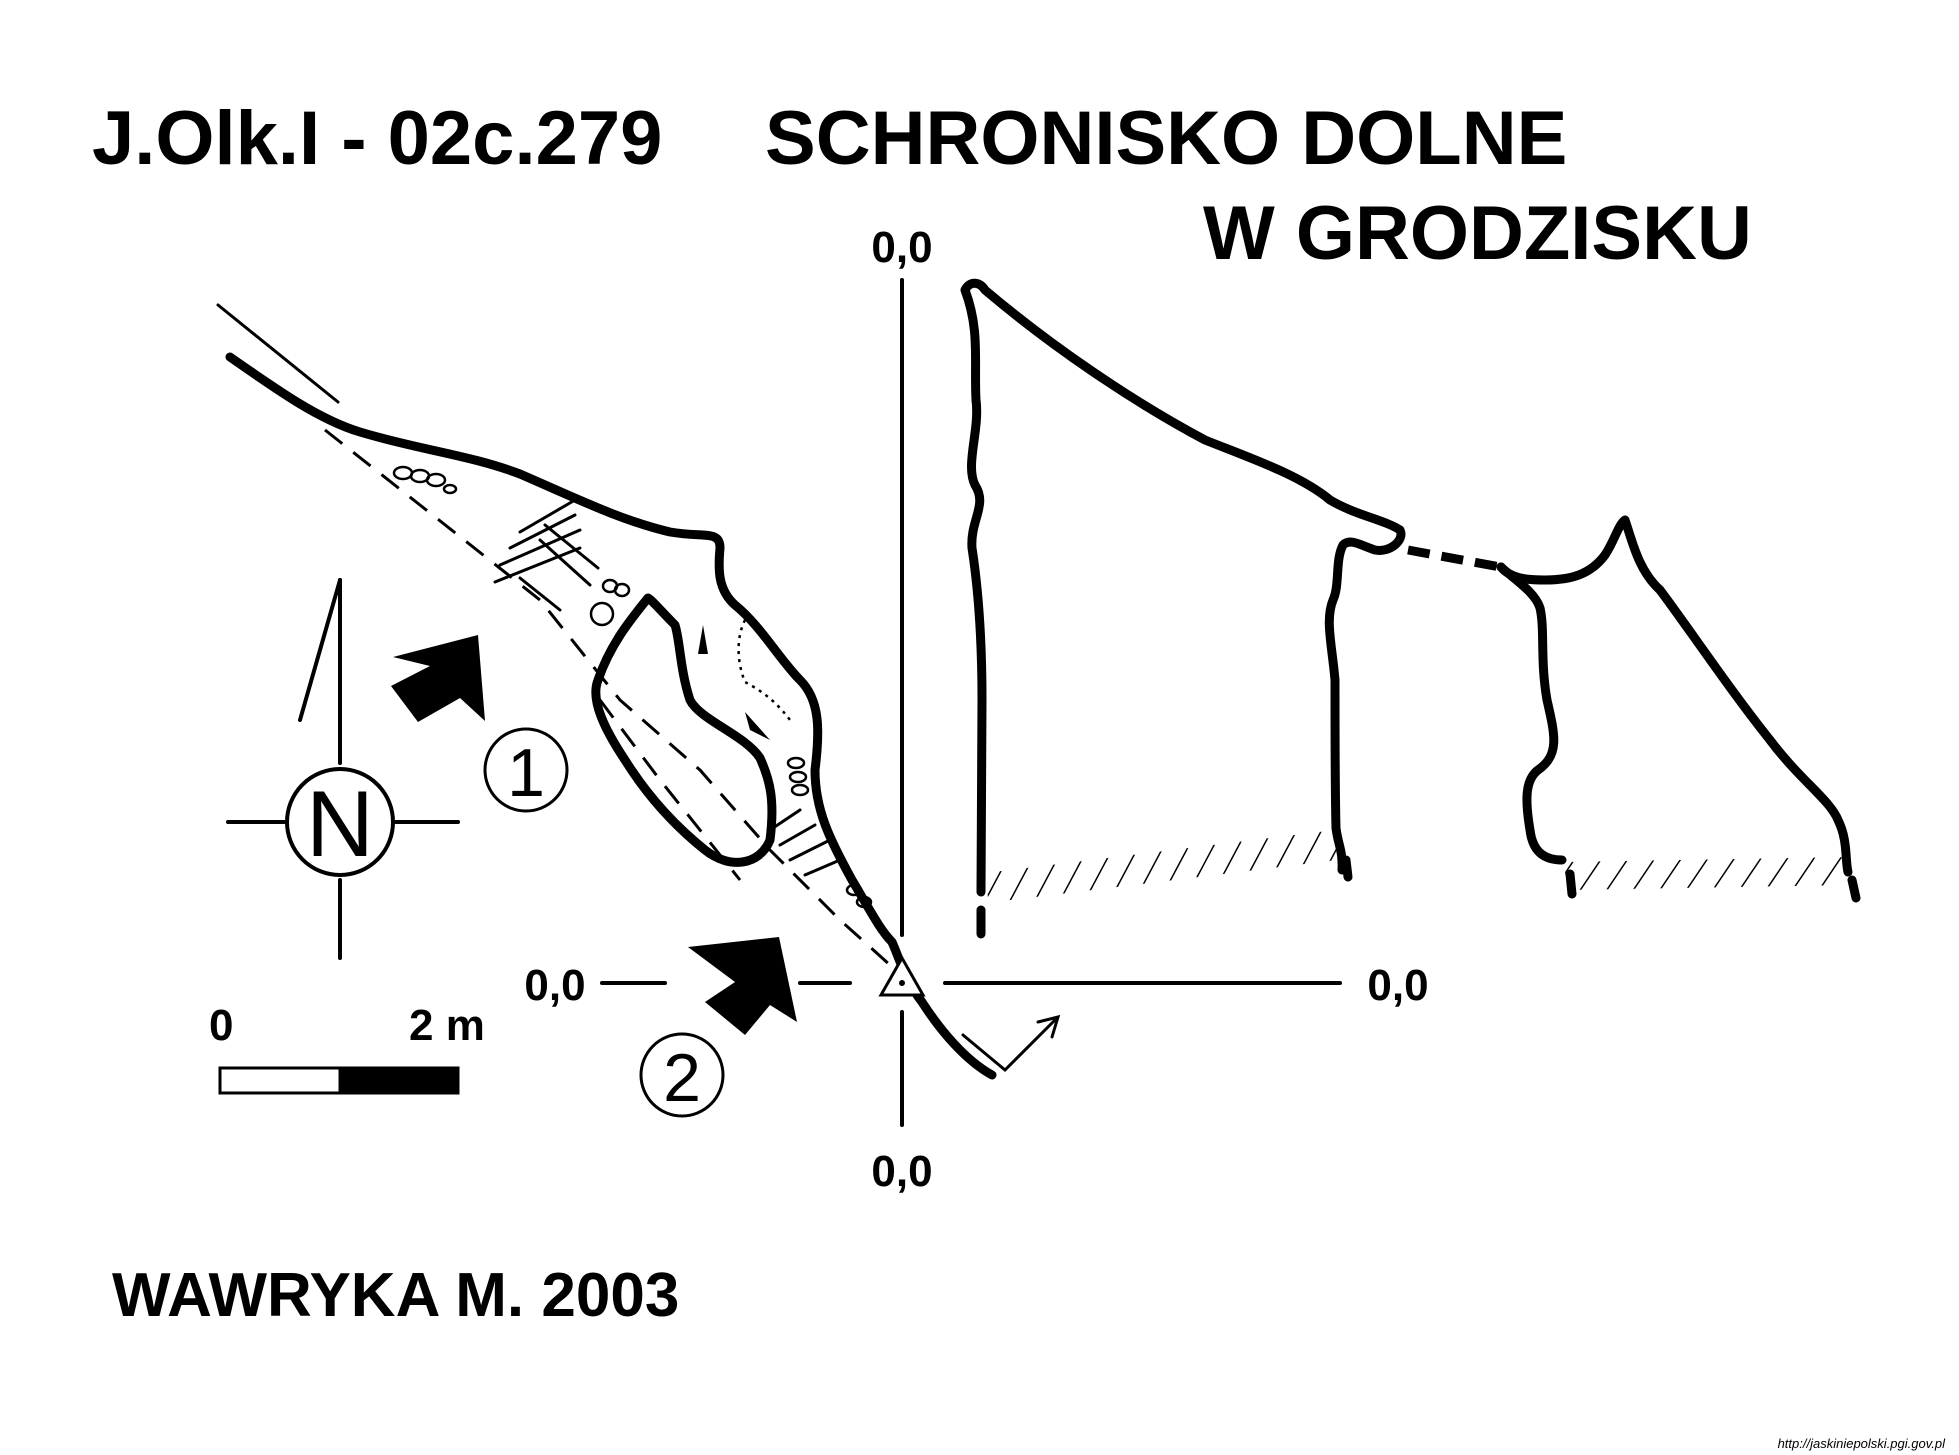 The width and height of the screenshot is (1959, 1455). What do you see at coordinates (447, 1025) in the screenshot?
I see `scale-end-label: 2 m` at bounding box center [447, 1025].